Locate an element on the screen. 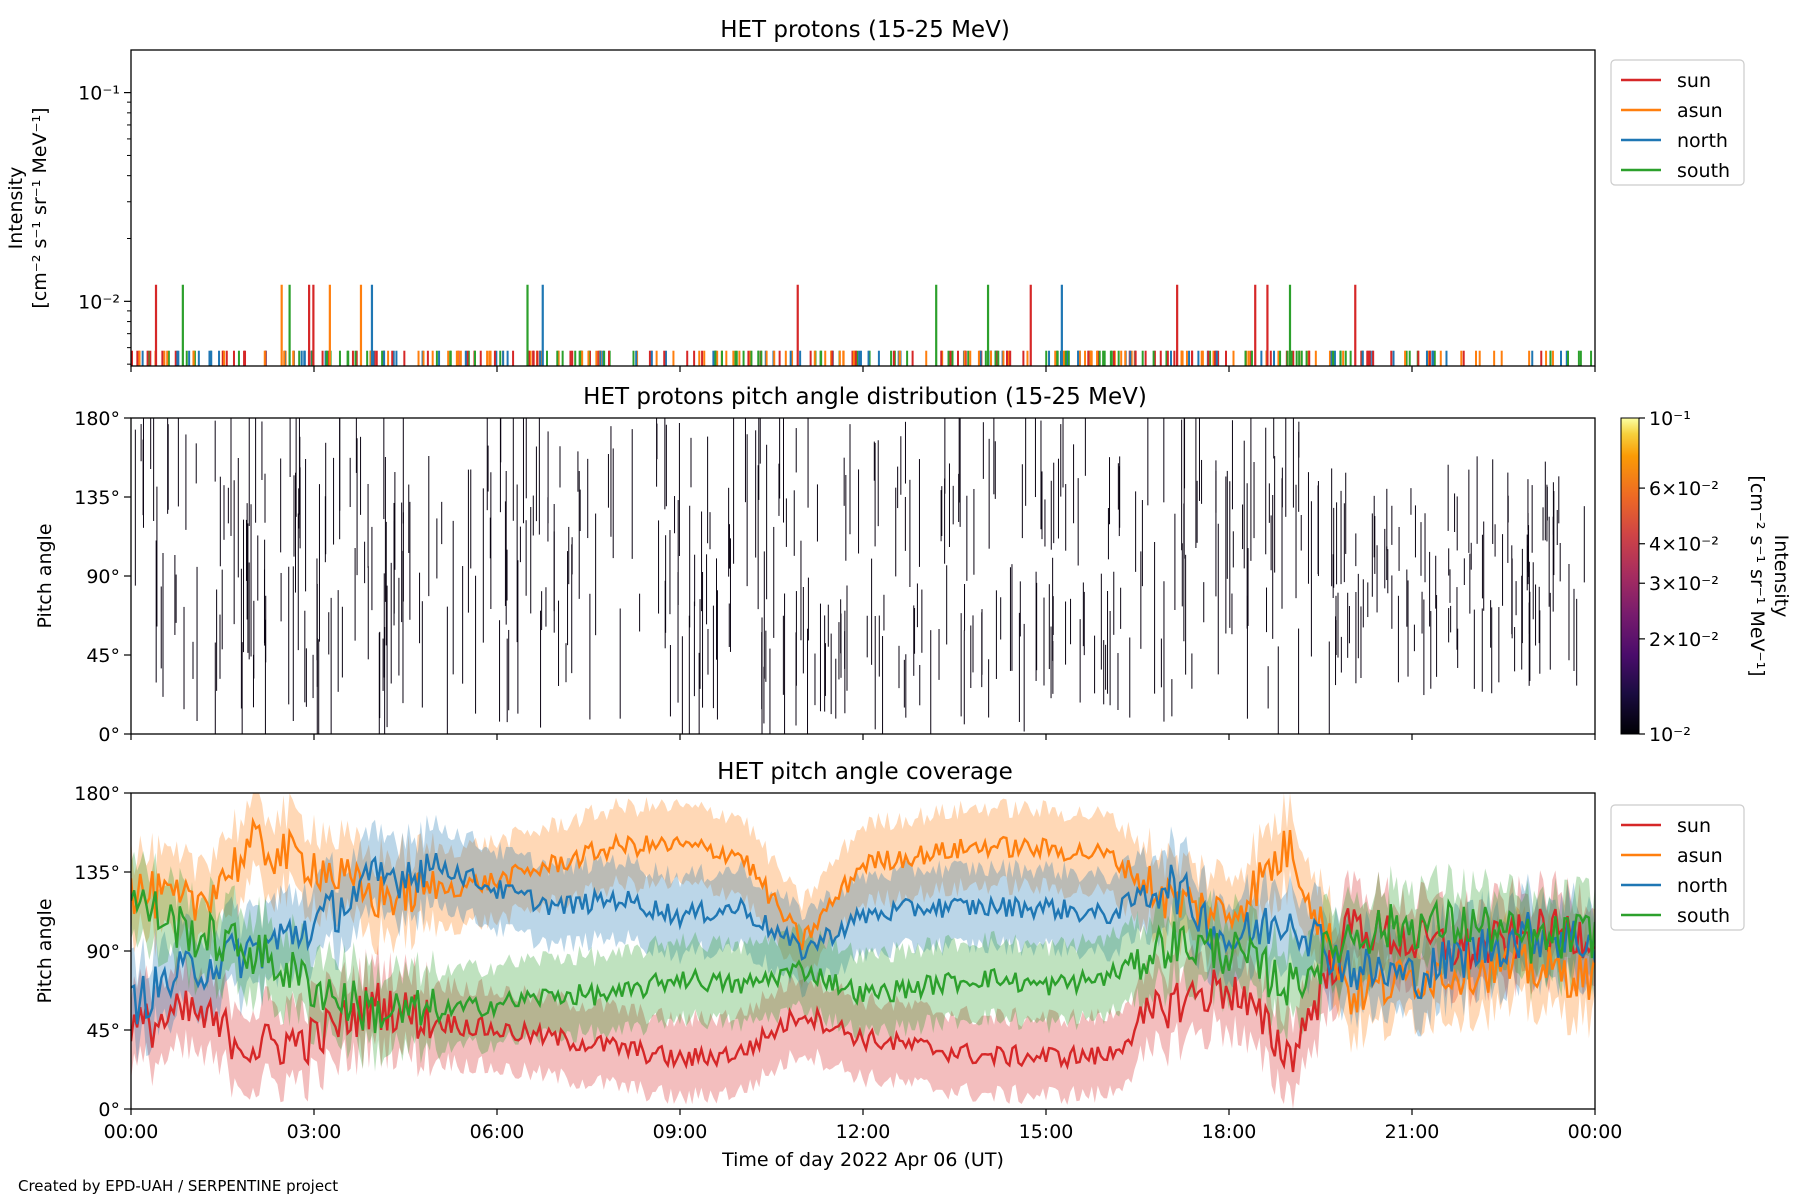  north-line is located at coordinates (863, 939).